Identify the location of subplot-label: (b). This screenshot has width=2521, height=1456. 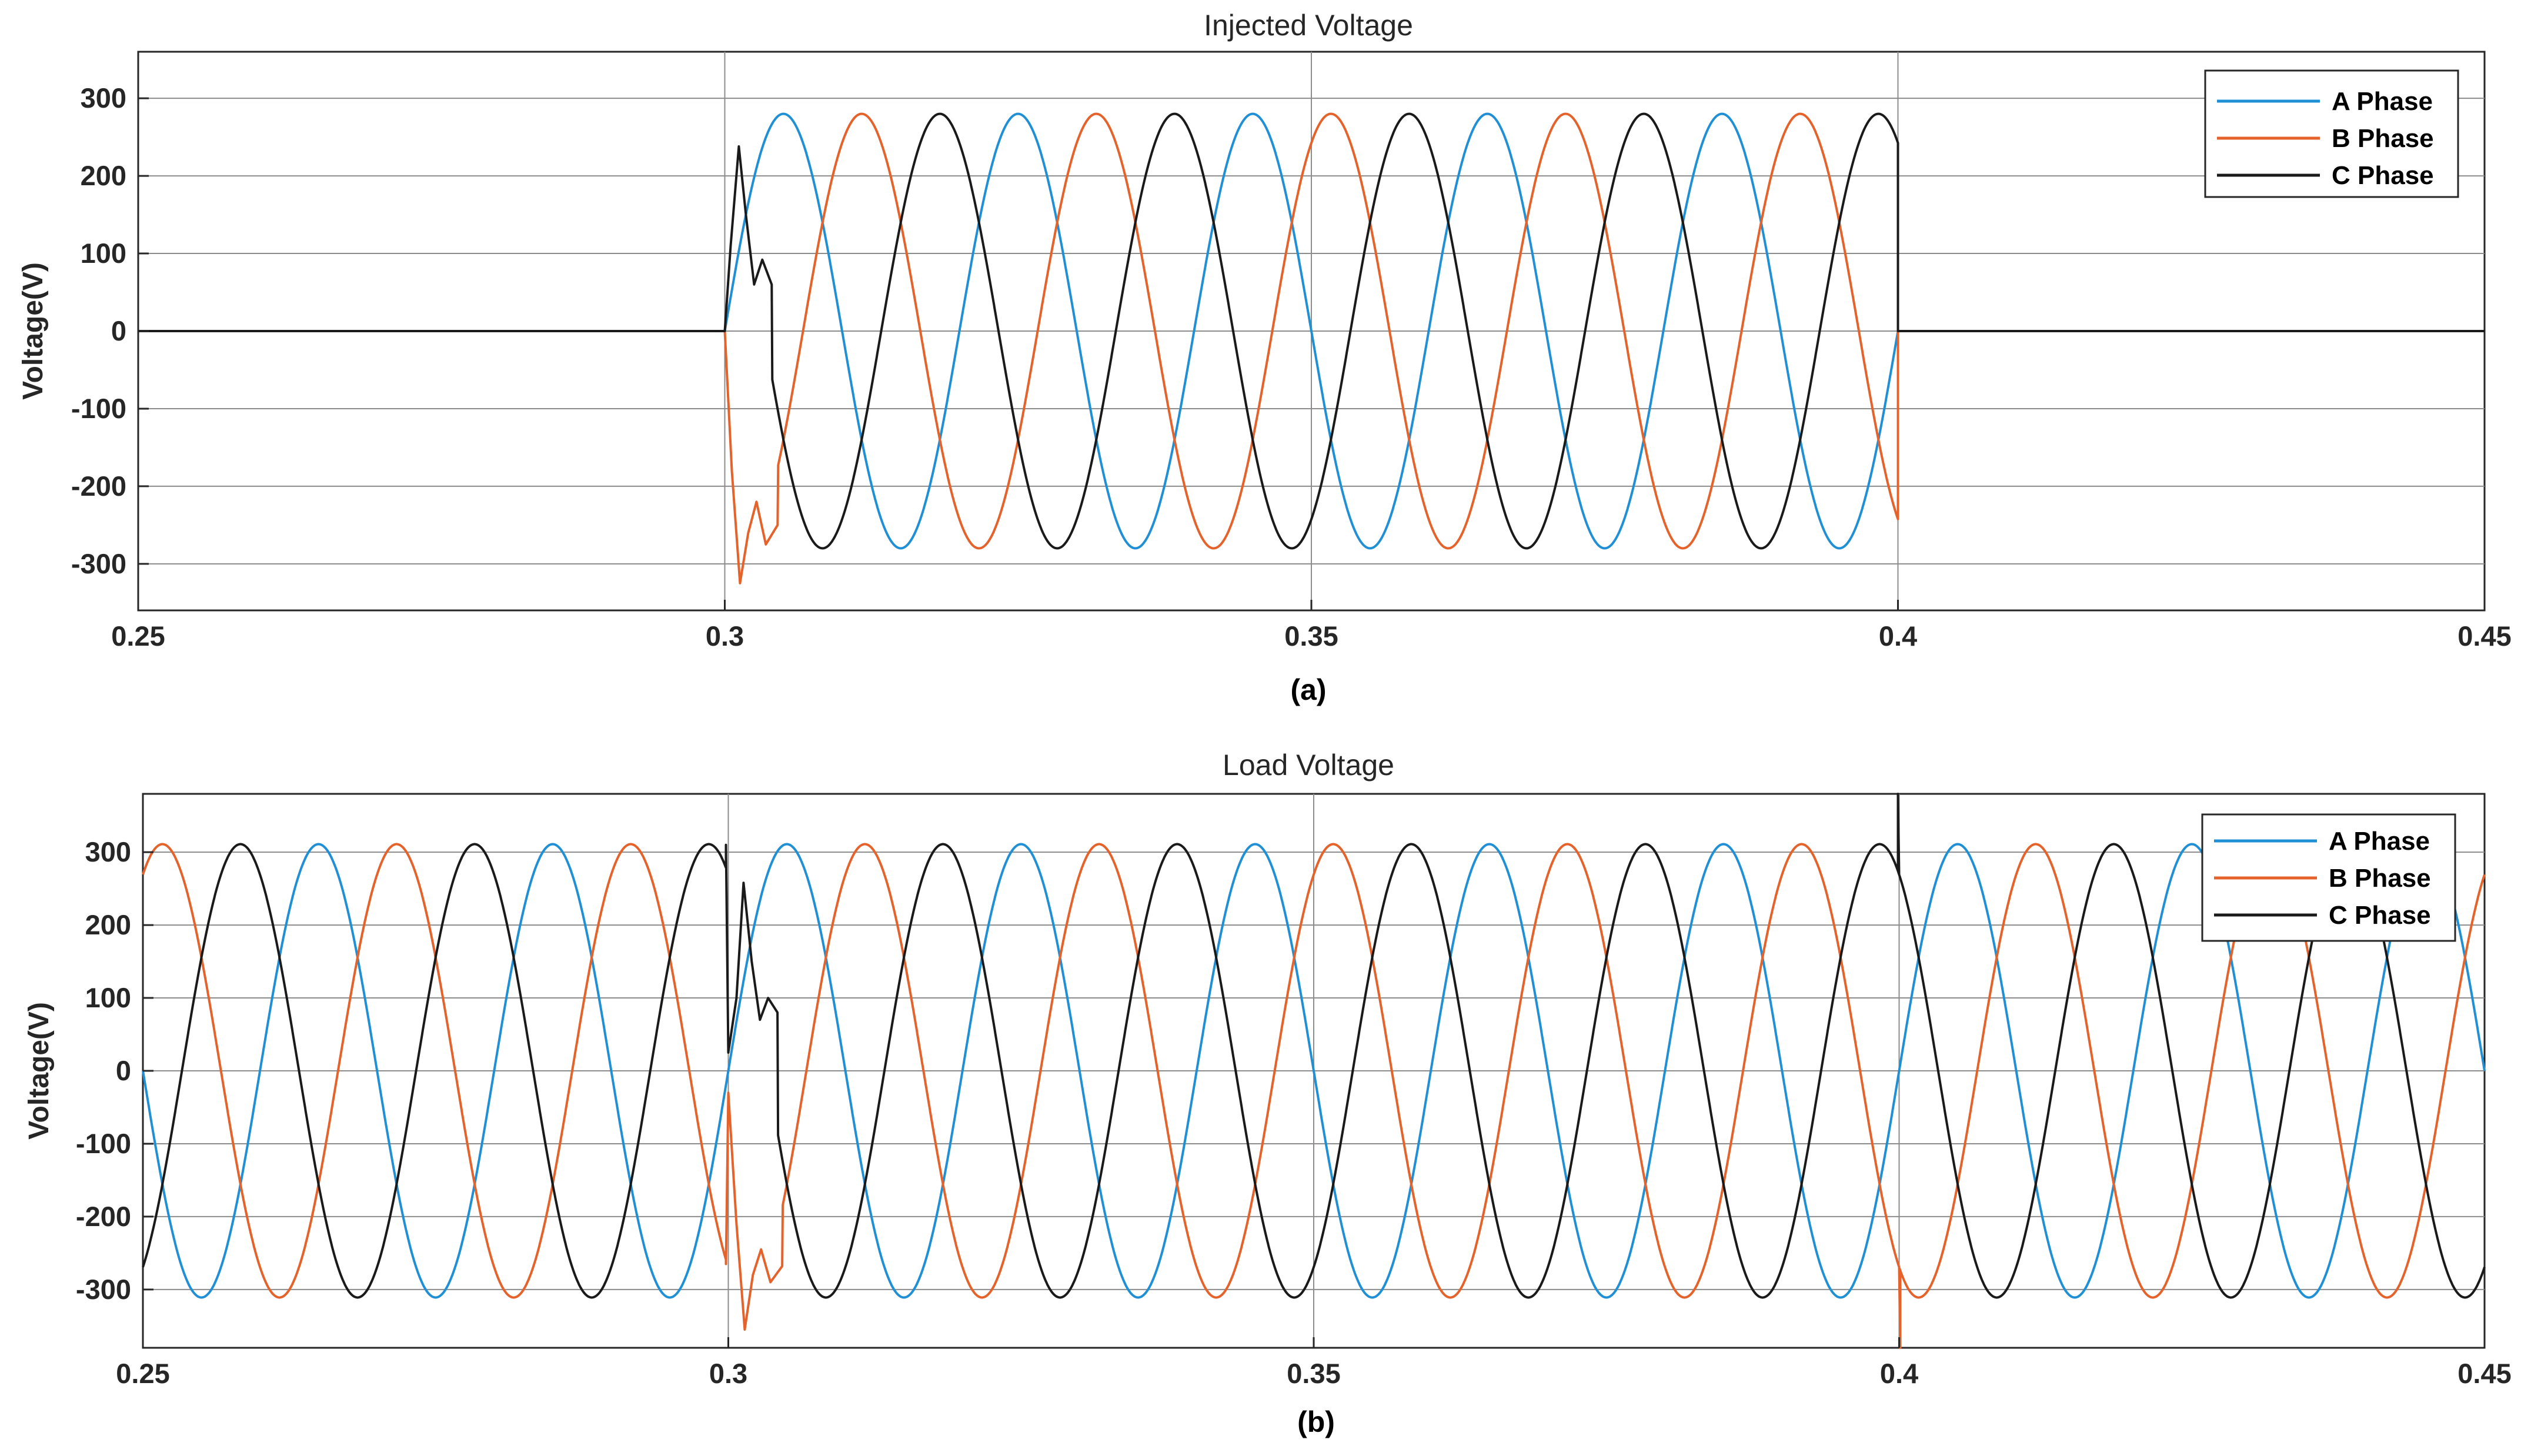
(1316, 1421).